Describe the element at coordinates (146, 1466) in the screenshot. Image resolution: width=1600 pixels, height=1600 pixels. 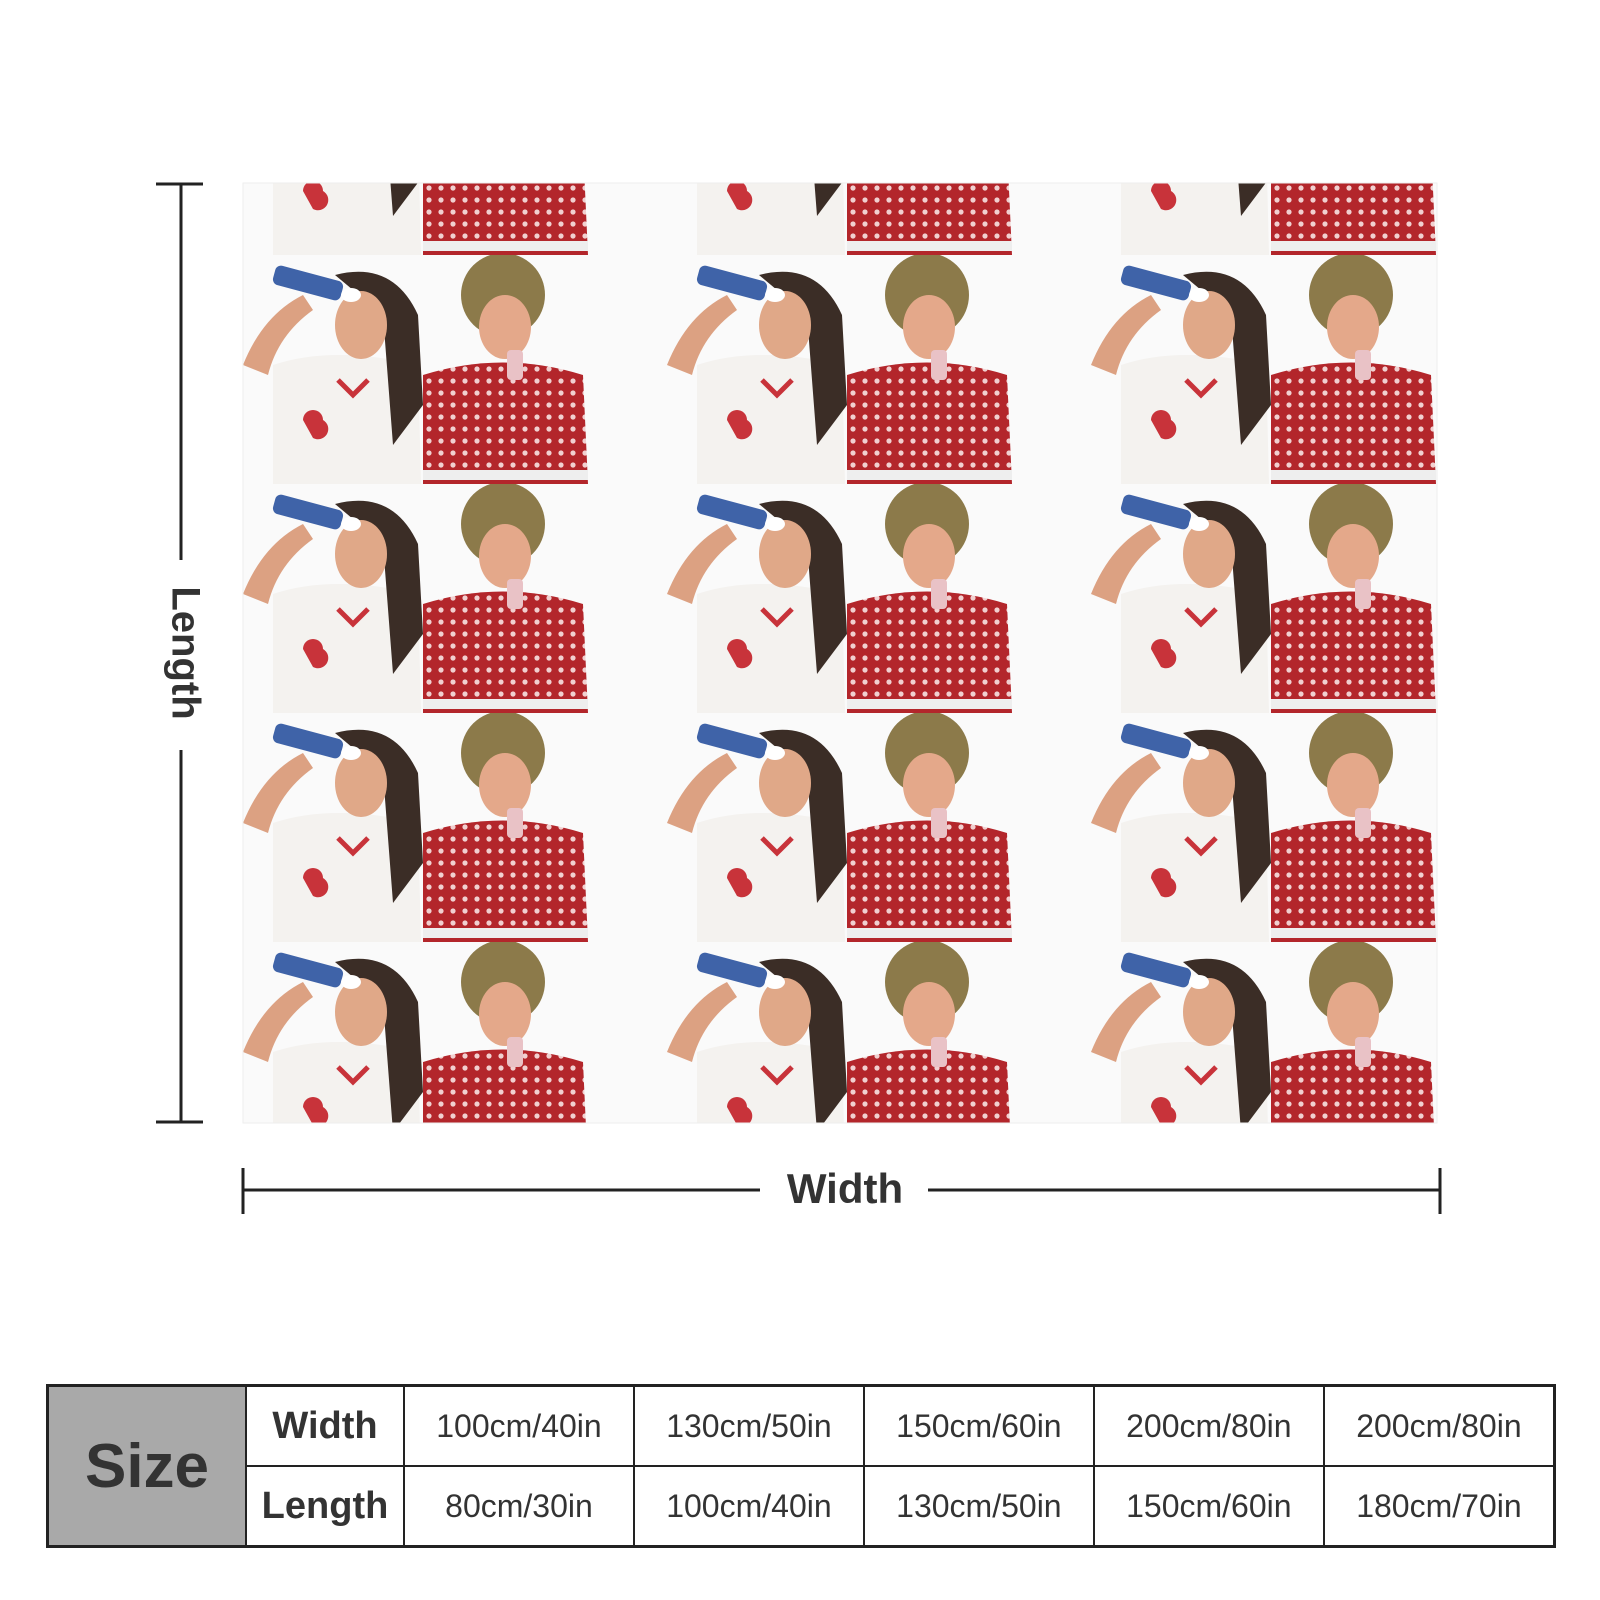
I see `size-title: Size` at that location.